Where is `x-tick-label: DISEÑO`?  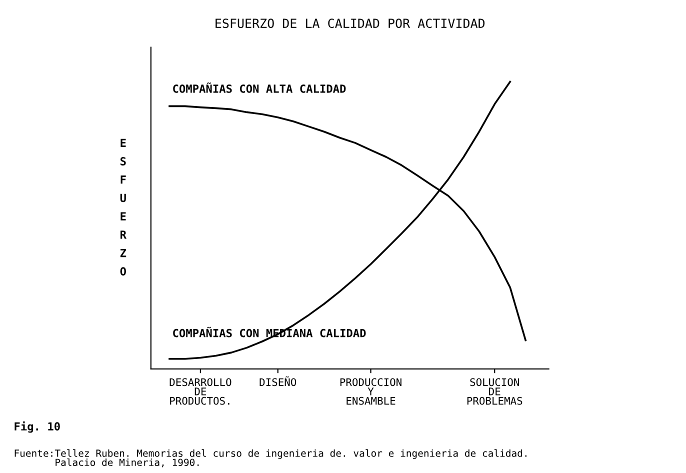 x-tick-label: DISEÑO is located at coordinates (278, 381).